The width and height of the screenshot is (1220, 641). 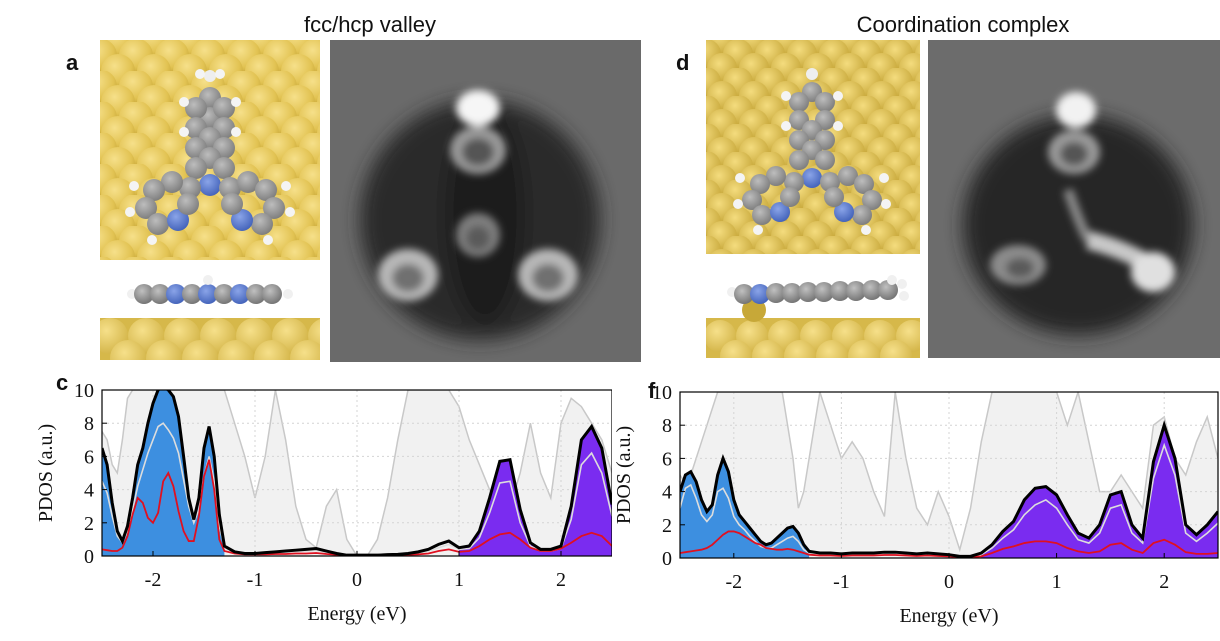 What do you see at coordinates (210, 314) in the screenshot?
I see `molecule-side-view-fcc` at bounding box center [210, 314].